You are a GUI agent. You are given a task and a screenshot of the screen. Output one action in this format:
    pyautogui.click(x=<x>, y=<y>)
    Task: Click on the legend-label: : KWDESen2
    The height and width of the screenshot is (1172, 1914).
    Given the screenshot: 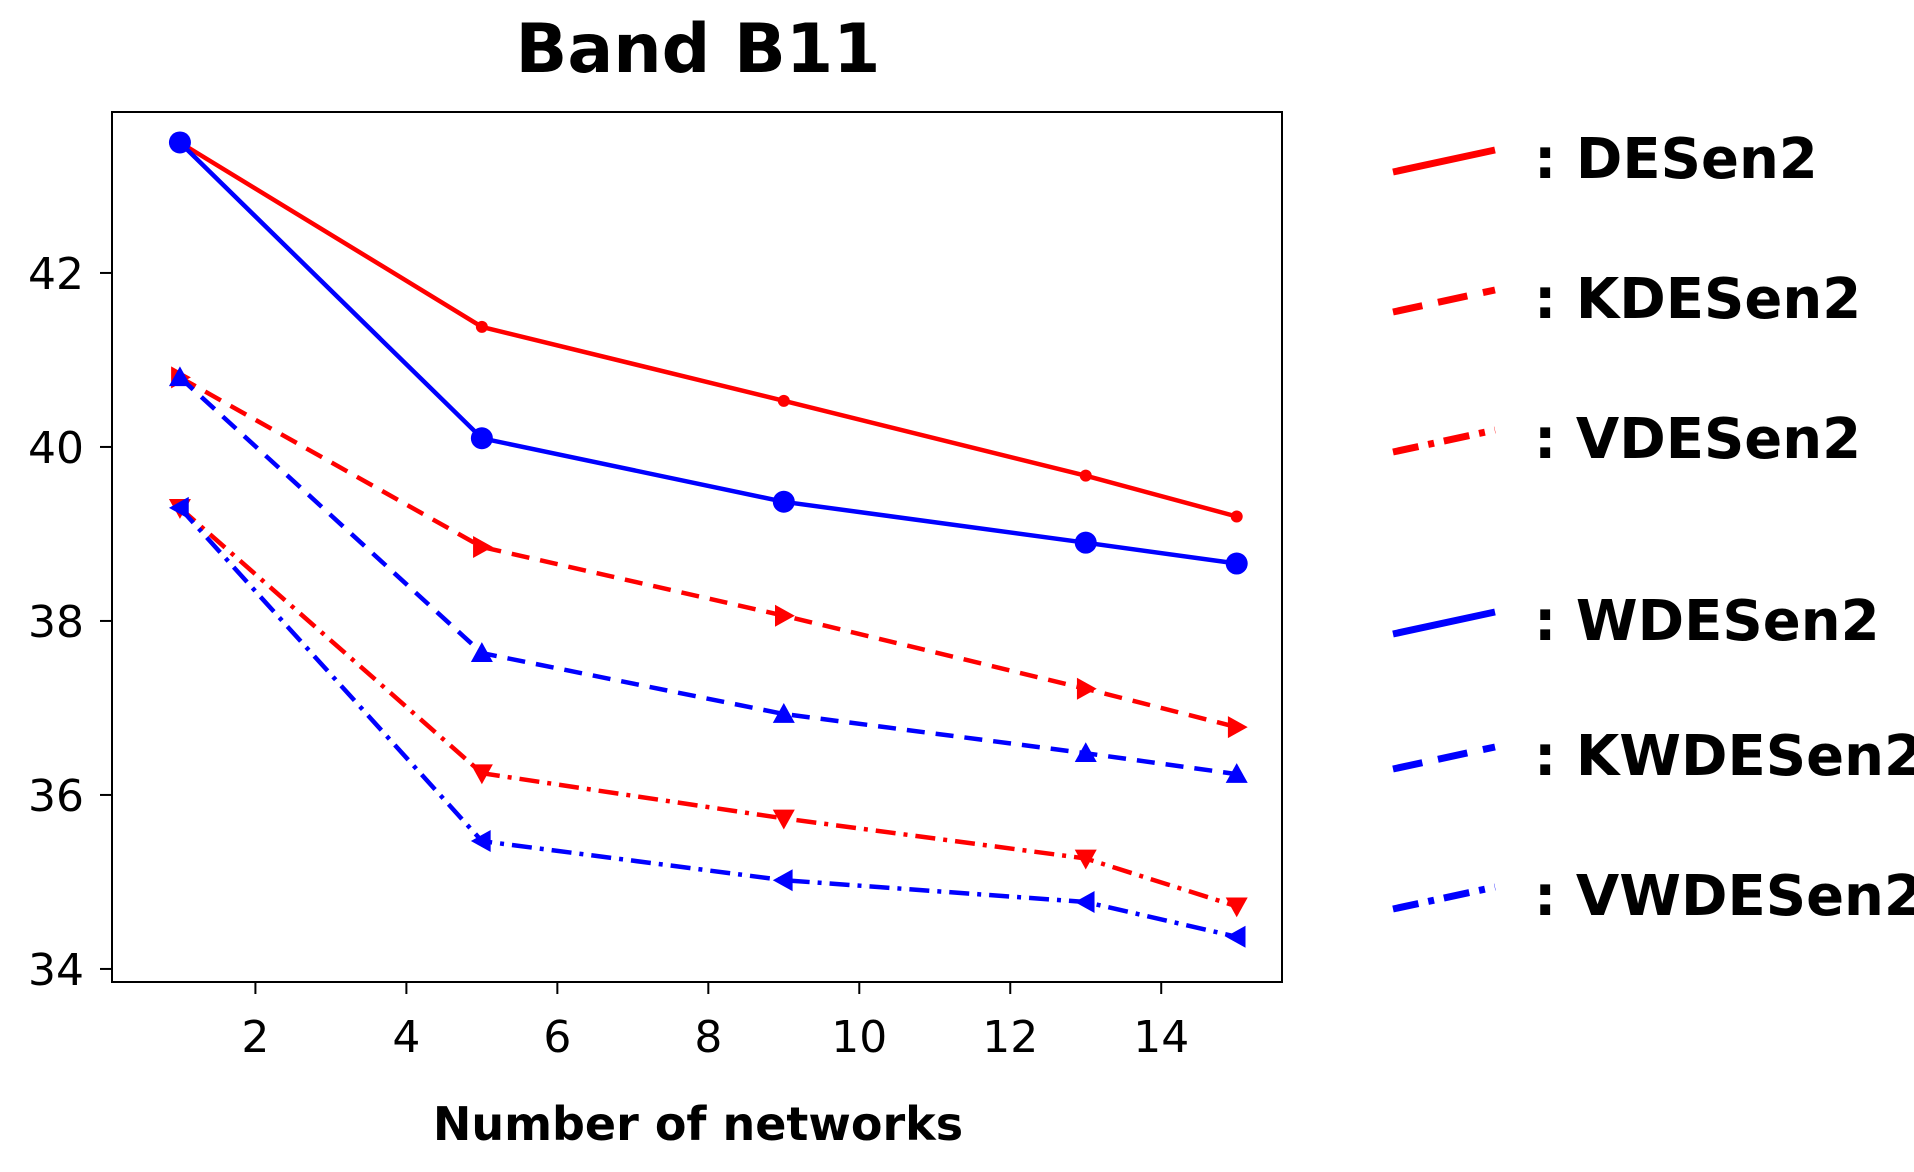 What is the action you would take?
    pyautogui.click(x=1724, y=756)
    